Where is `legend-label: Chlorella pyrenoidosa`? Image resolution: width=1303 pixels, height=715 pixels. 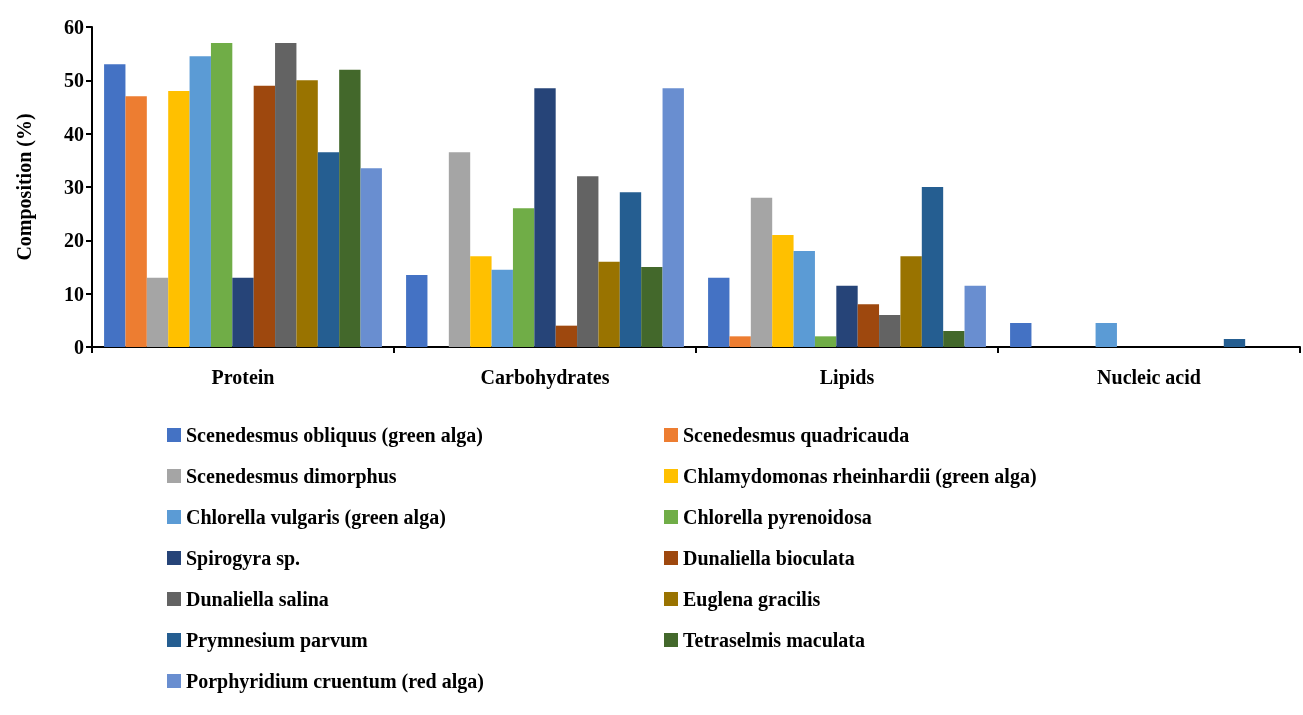 legend-label: Chlorella pyrenoidosa is located at coordinates (777, 517).